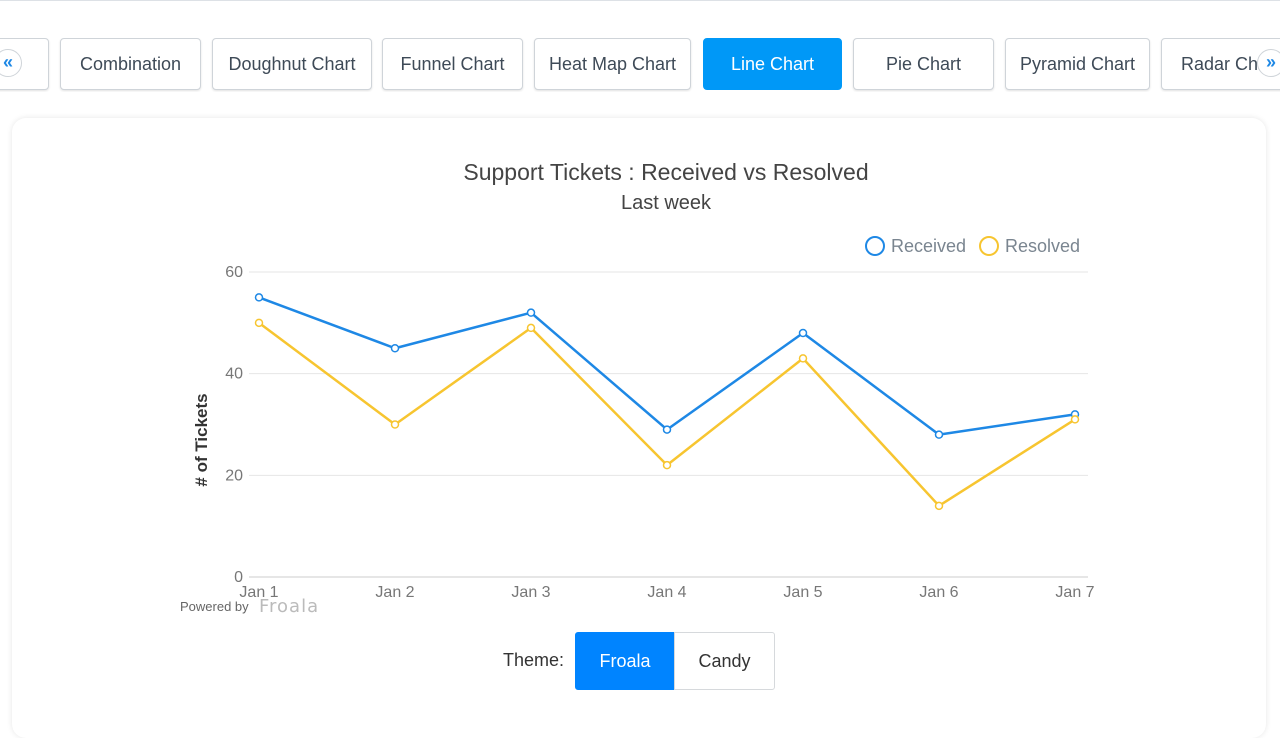 The width and height of the screenshot is (1280, 738). I want to click on y-tick-label: 0, so click(238, 577).